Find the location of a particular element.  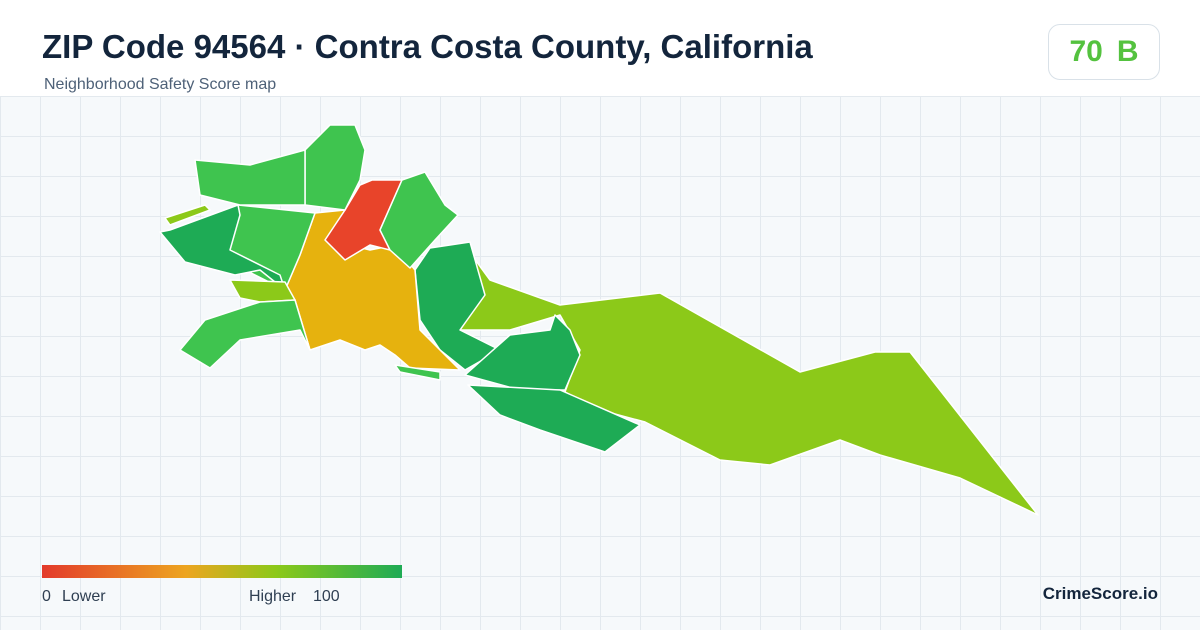

legend-gradient is located at coordinates (222, 571).